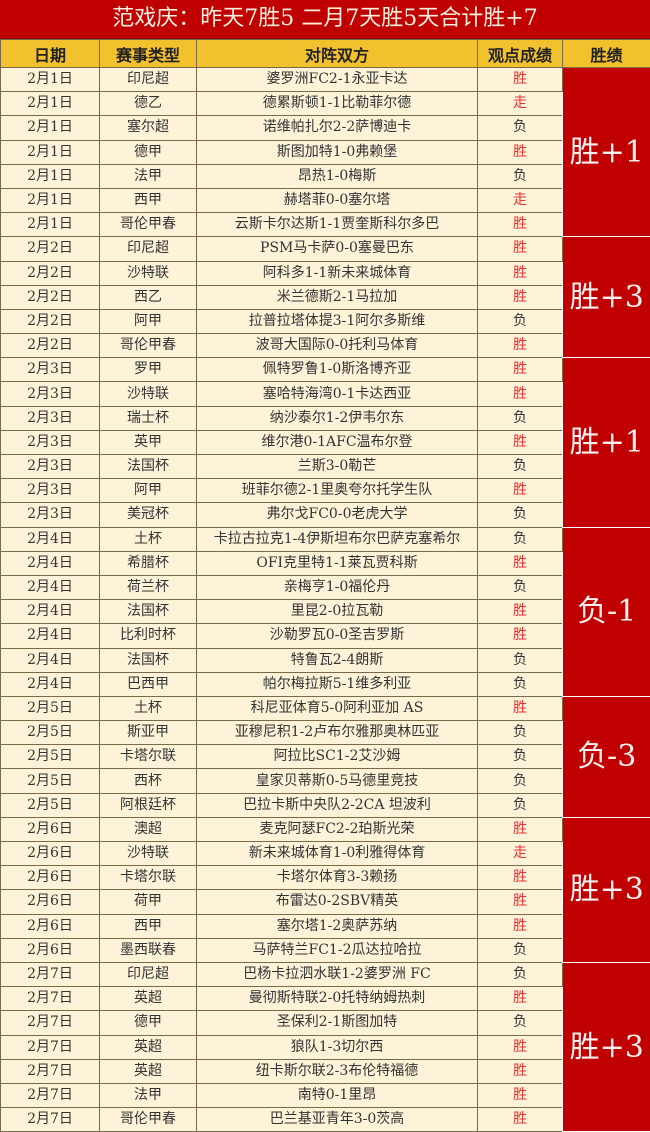 This screenshot has width=650, height=1132. Describe the element at coordinates (148, 200) in the screenshot. I see `competition-cell: 西甲` at that location.